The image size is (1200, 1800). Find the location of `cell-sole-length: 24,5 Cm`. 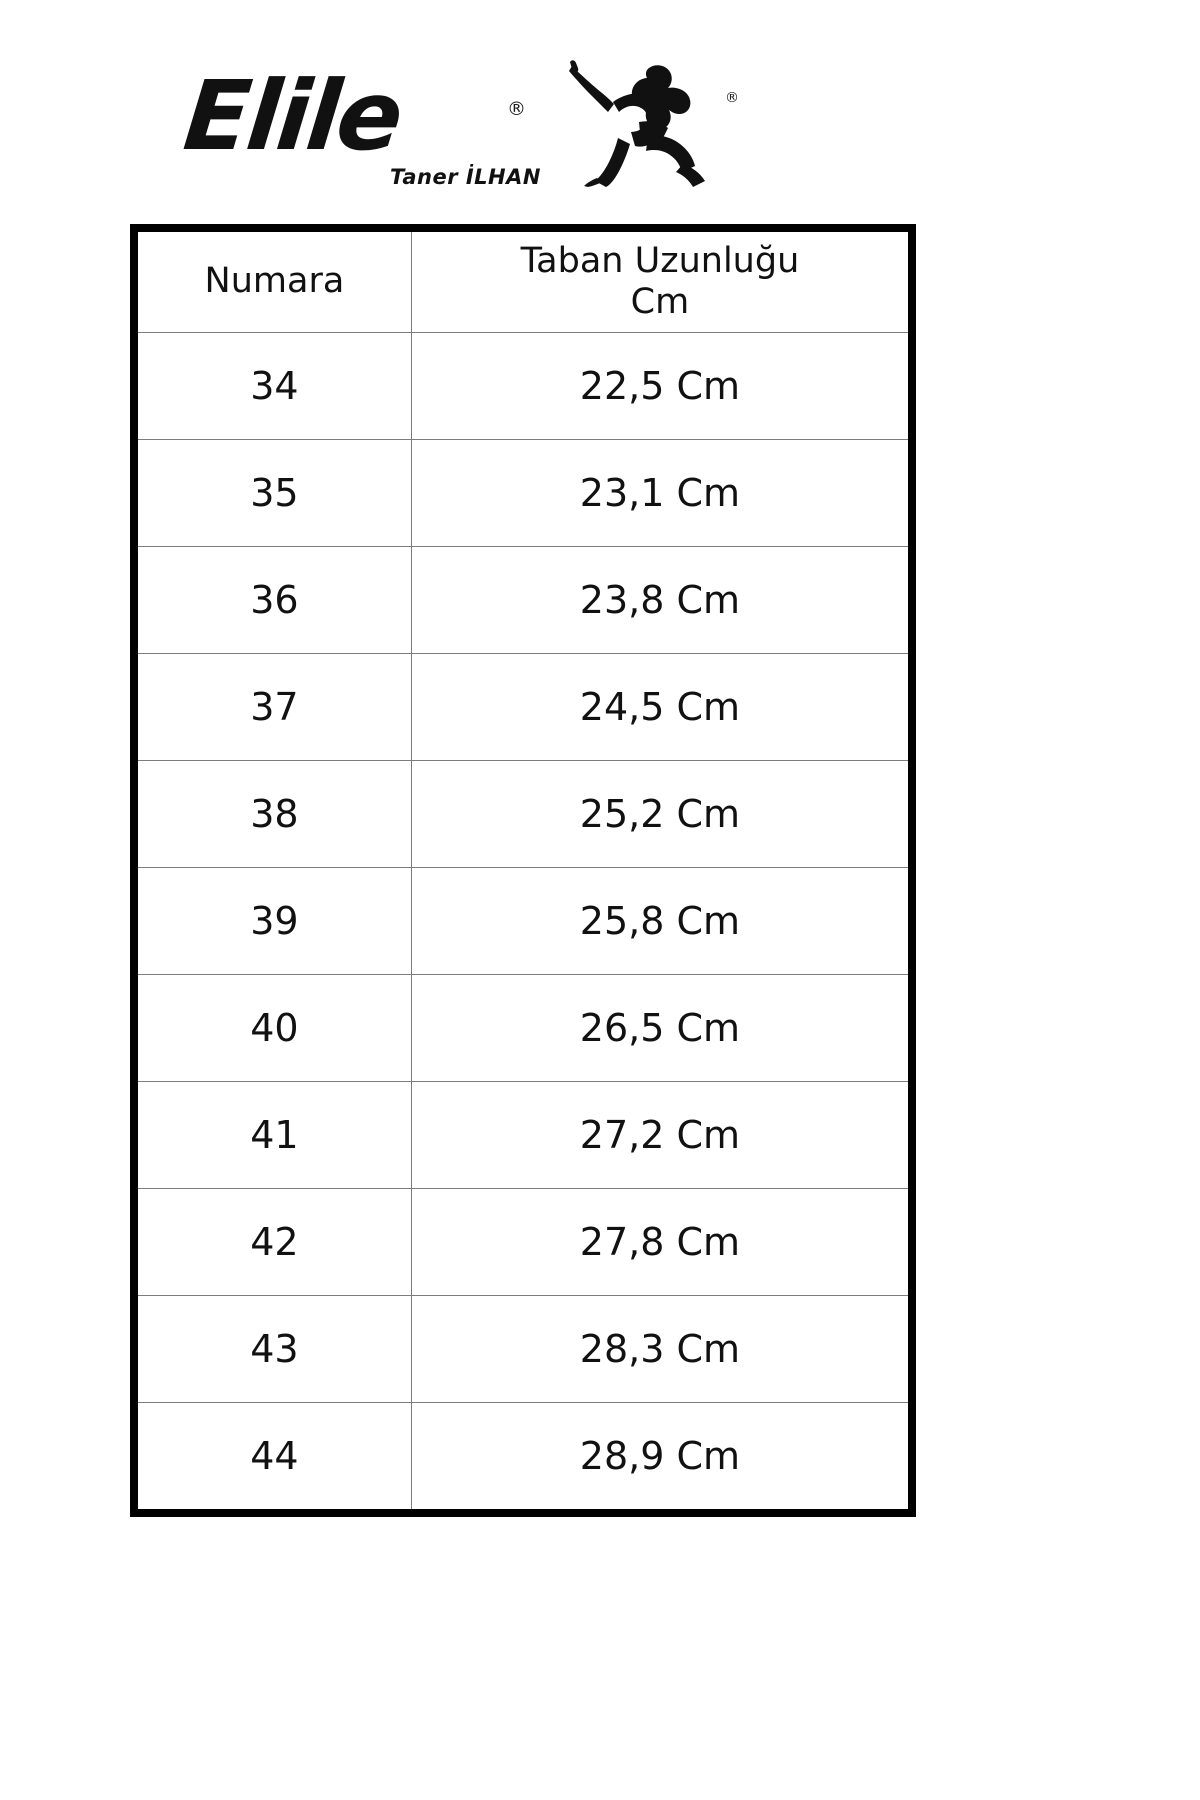

cell-sole-length: 24,5 Cm is located at coordinates (659, 707).